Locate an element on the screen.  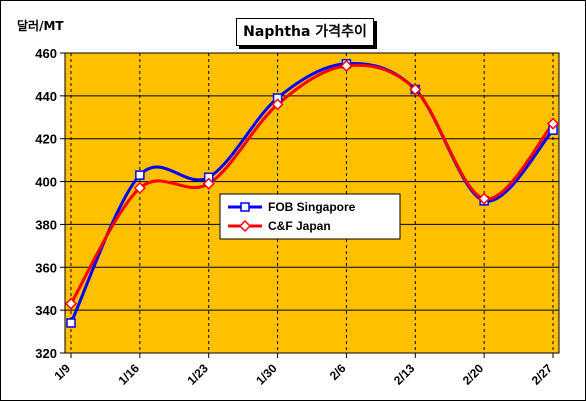
x-tick-label: 2/20 is located at coordinates (473, 374).